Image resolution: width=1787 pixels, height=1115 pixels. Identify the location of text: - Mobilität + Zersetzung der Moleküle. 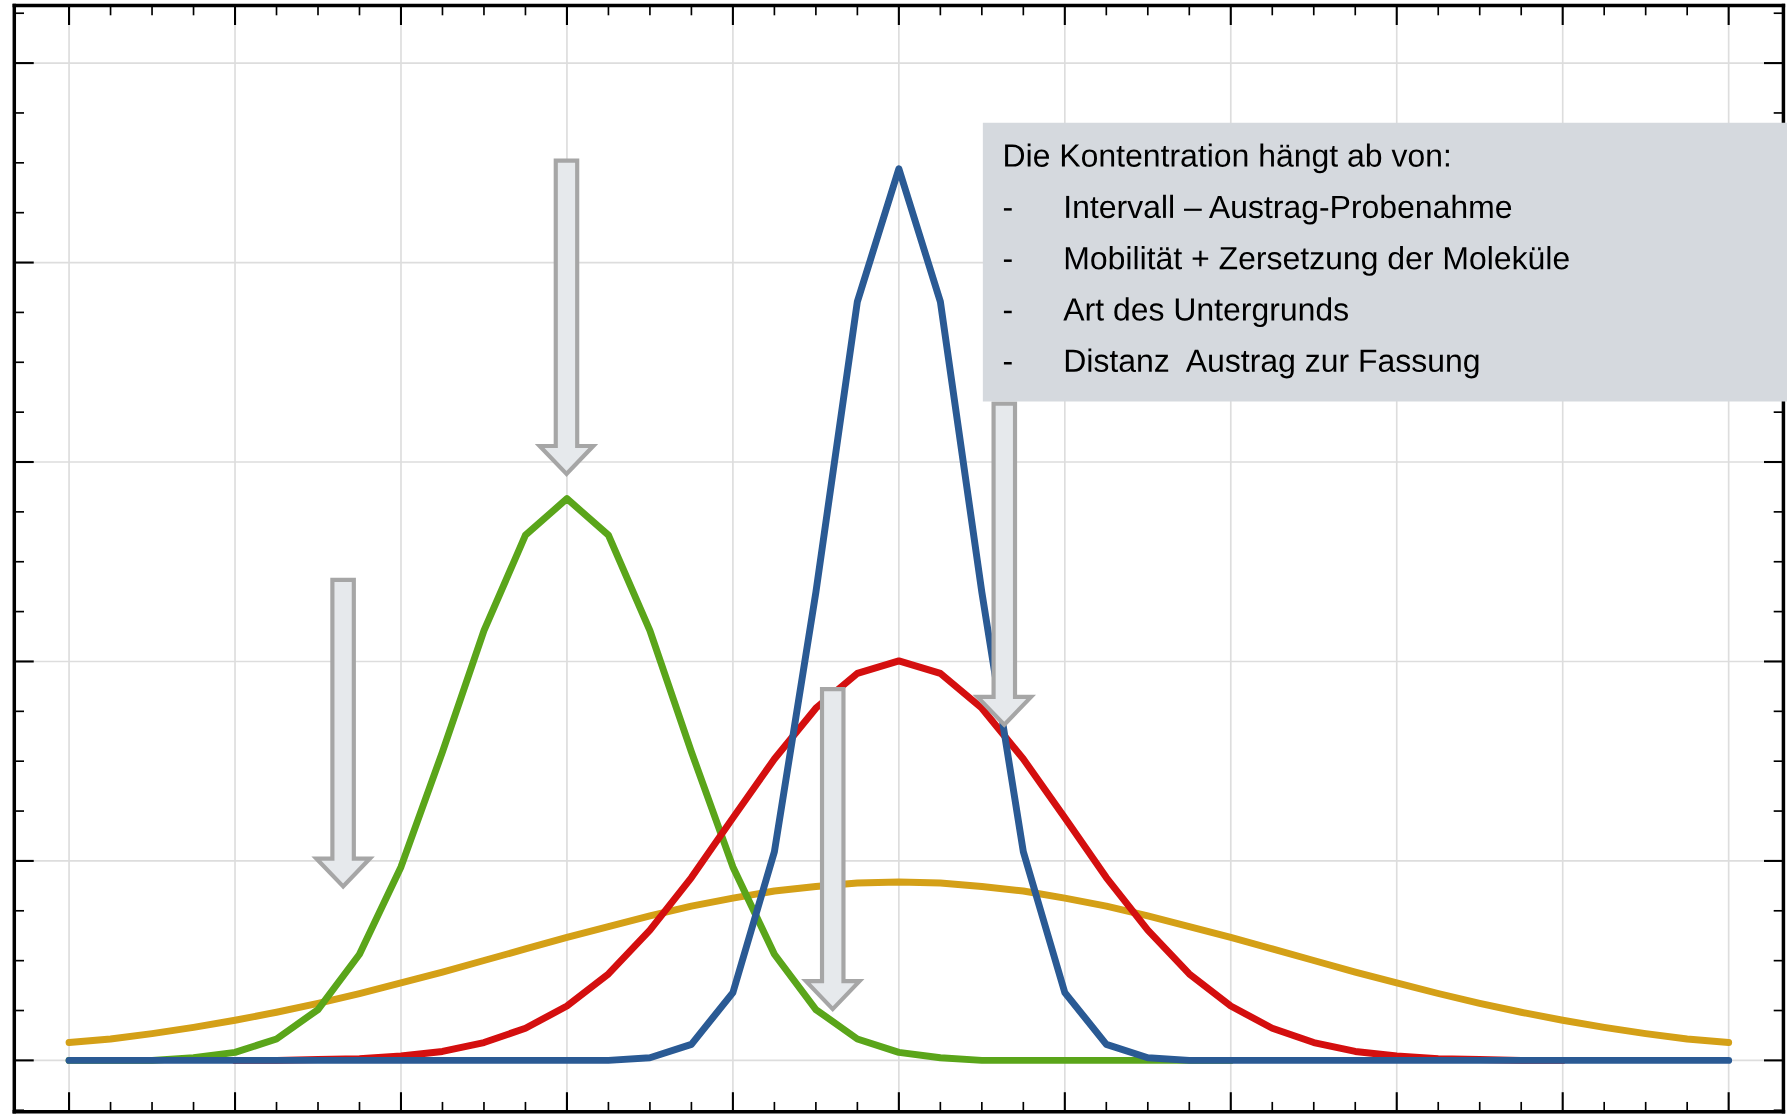
(1286, 261).